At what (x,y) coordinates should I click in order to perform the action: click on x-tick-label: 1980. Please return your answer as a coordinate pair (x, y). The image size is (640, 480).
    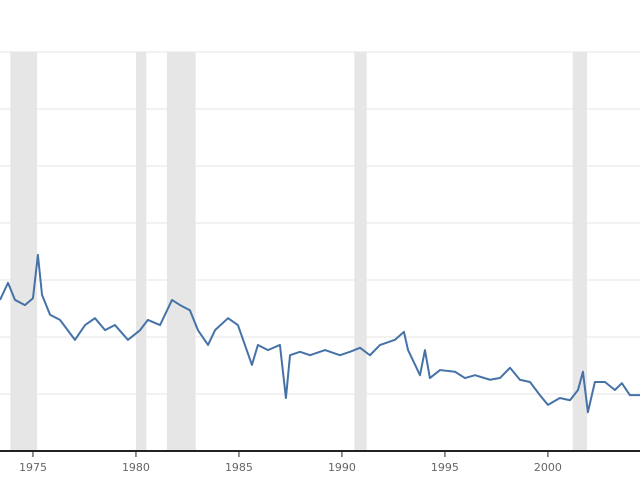
    Looking at the image, I should click on (136, 467).